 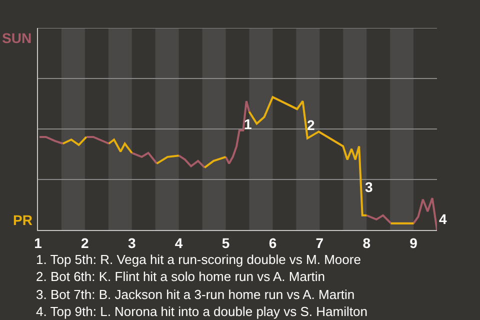 What do you see at coordinates (178, 242) in the screenshot?
I see `x-tick-label: 4` at bounding box center [178, 242].